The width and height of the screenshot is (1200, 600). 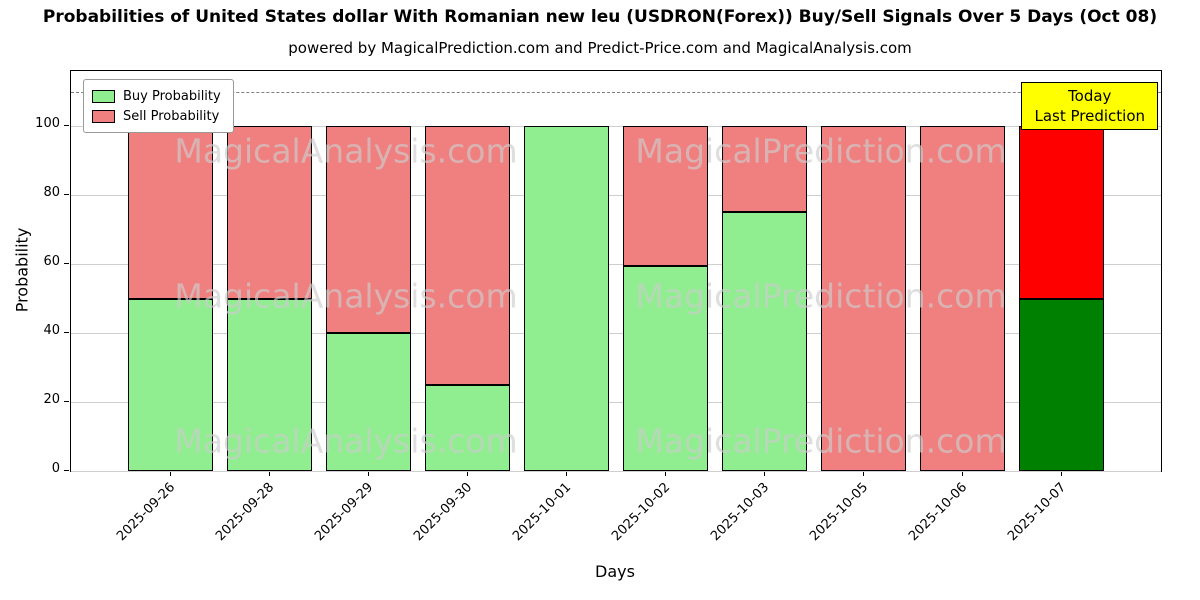 What do you see at coordinates (51, 193) in the screenshot?
I see `y-tick-label-80: 80` at bounding box center [51, 193].